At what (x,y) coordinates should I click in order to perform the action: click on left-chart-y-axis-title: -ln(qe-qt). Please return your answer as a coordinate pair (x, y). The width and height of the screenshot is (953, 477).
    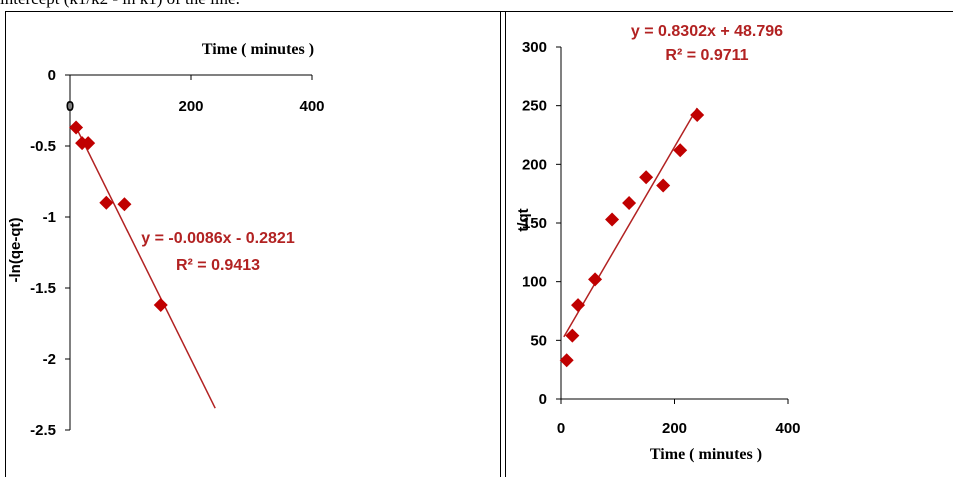
    Looking at the image, I should click on (15, 250).